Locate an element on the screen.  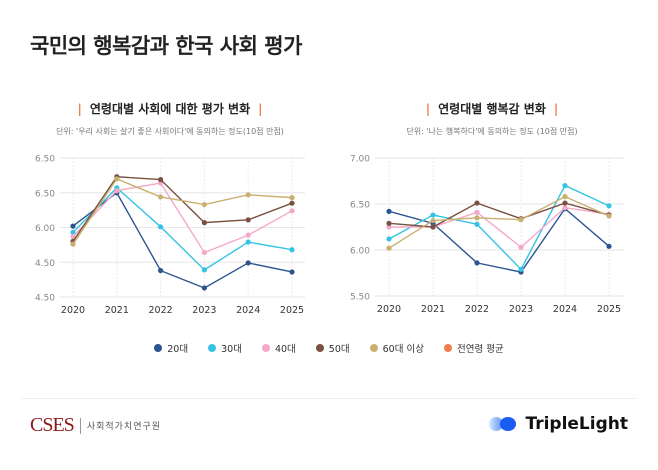
cses-name: 사회적가치연구원 is located at coordinates (124, 427).